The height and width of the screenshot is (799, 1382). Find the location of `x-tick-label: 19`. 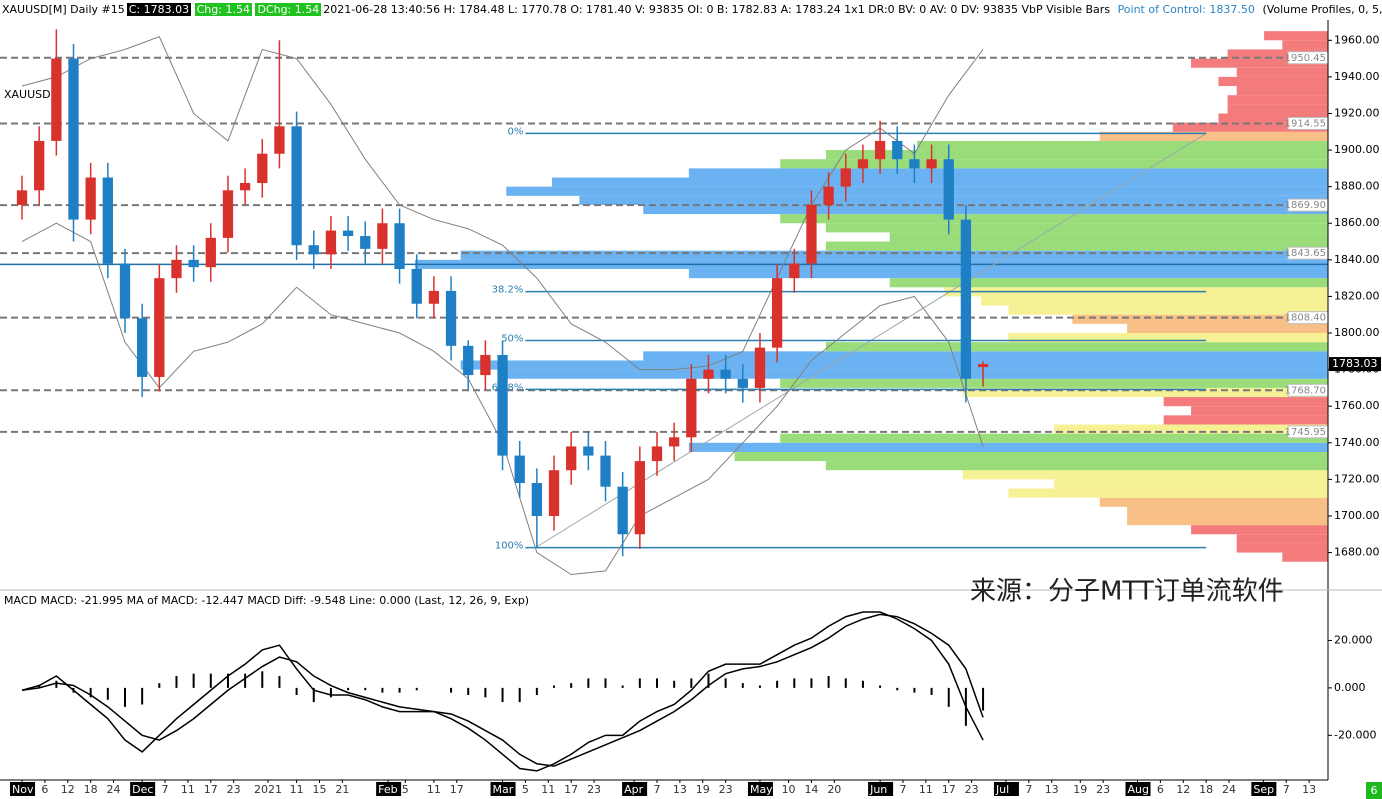

x-tick-label: 19 is located at coordinates (703, 789).